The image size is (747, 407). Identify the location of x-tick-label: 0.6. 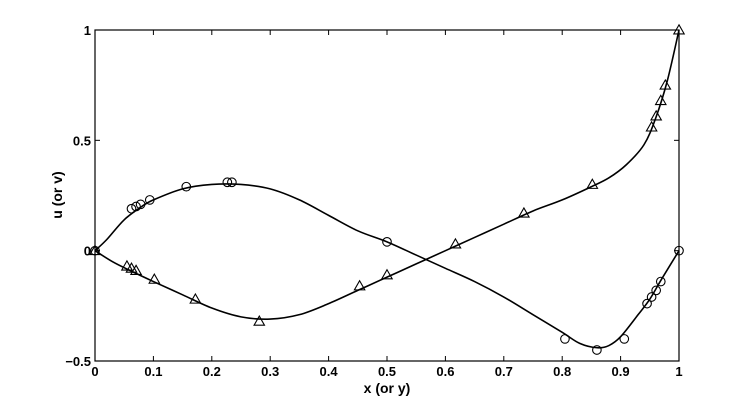
(445, 371).